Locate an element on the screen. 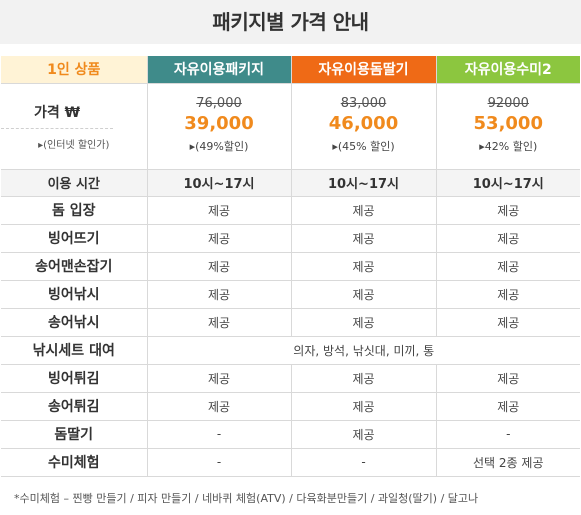  table-row: 수미체험 - - 선택 2종 제공 is located at coordinates (290, 462).